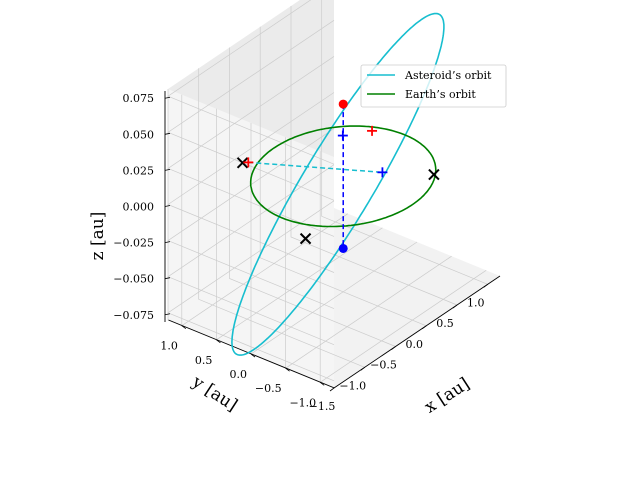 This screenshot has width=640, height=480. I want to click on legend-label-earth: Earth’s orbit, so click(440, 94).